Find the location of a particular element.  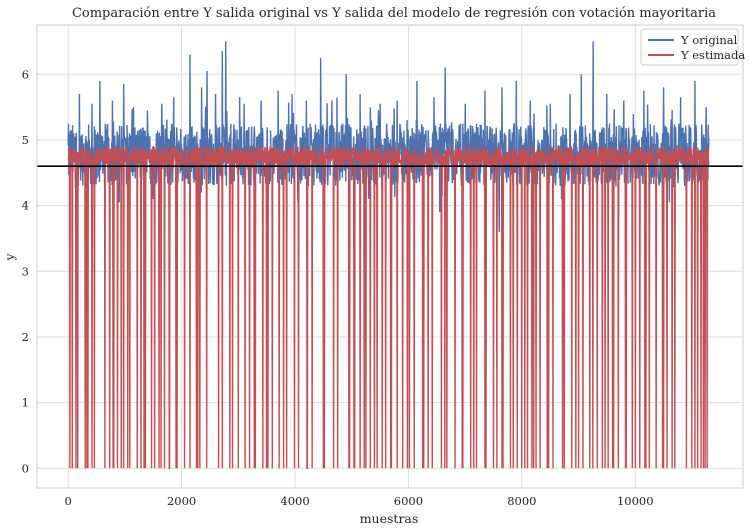

y-axis-label: y is located at coordinates (9, 257).